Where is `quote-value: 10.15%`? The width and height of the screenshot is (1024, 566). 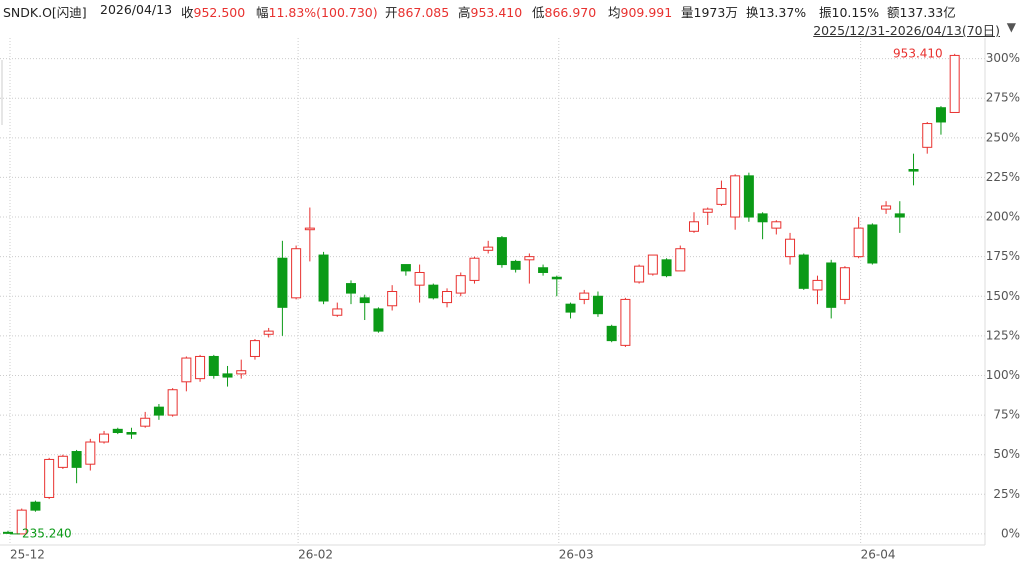 quote-value: 10.15% is located at coordinates (855, 12).